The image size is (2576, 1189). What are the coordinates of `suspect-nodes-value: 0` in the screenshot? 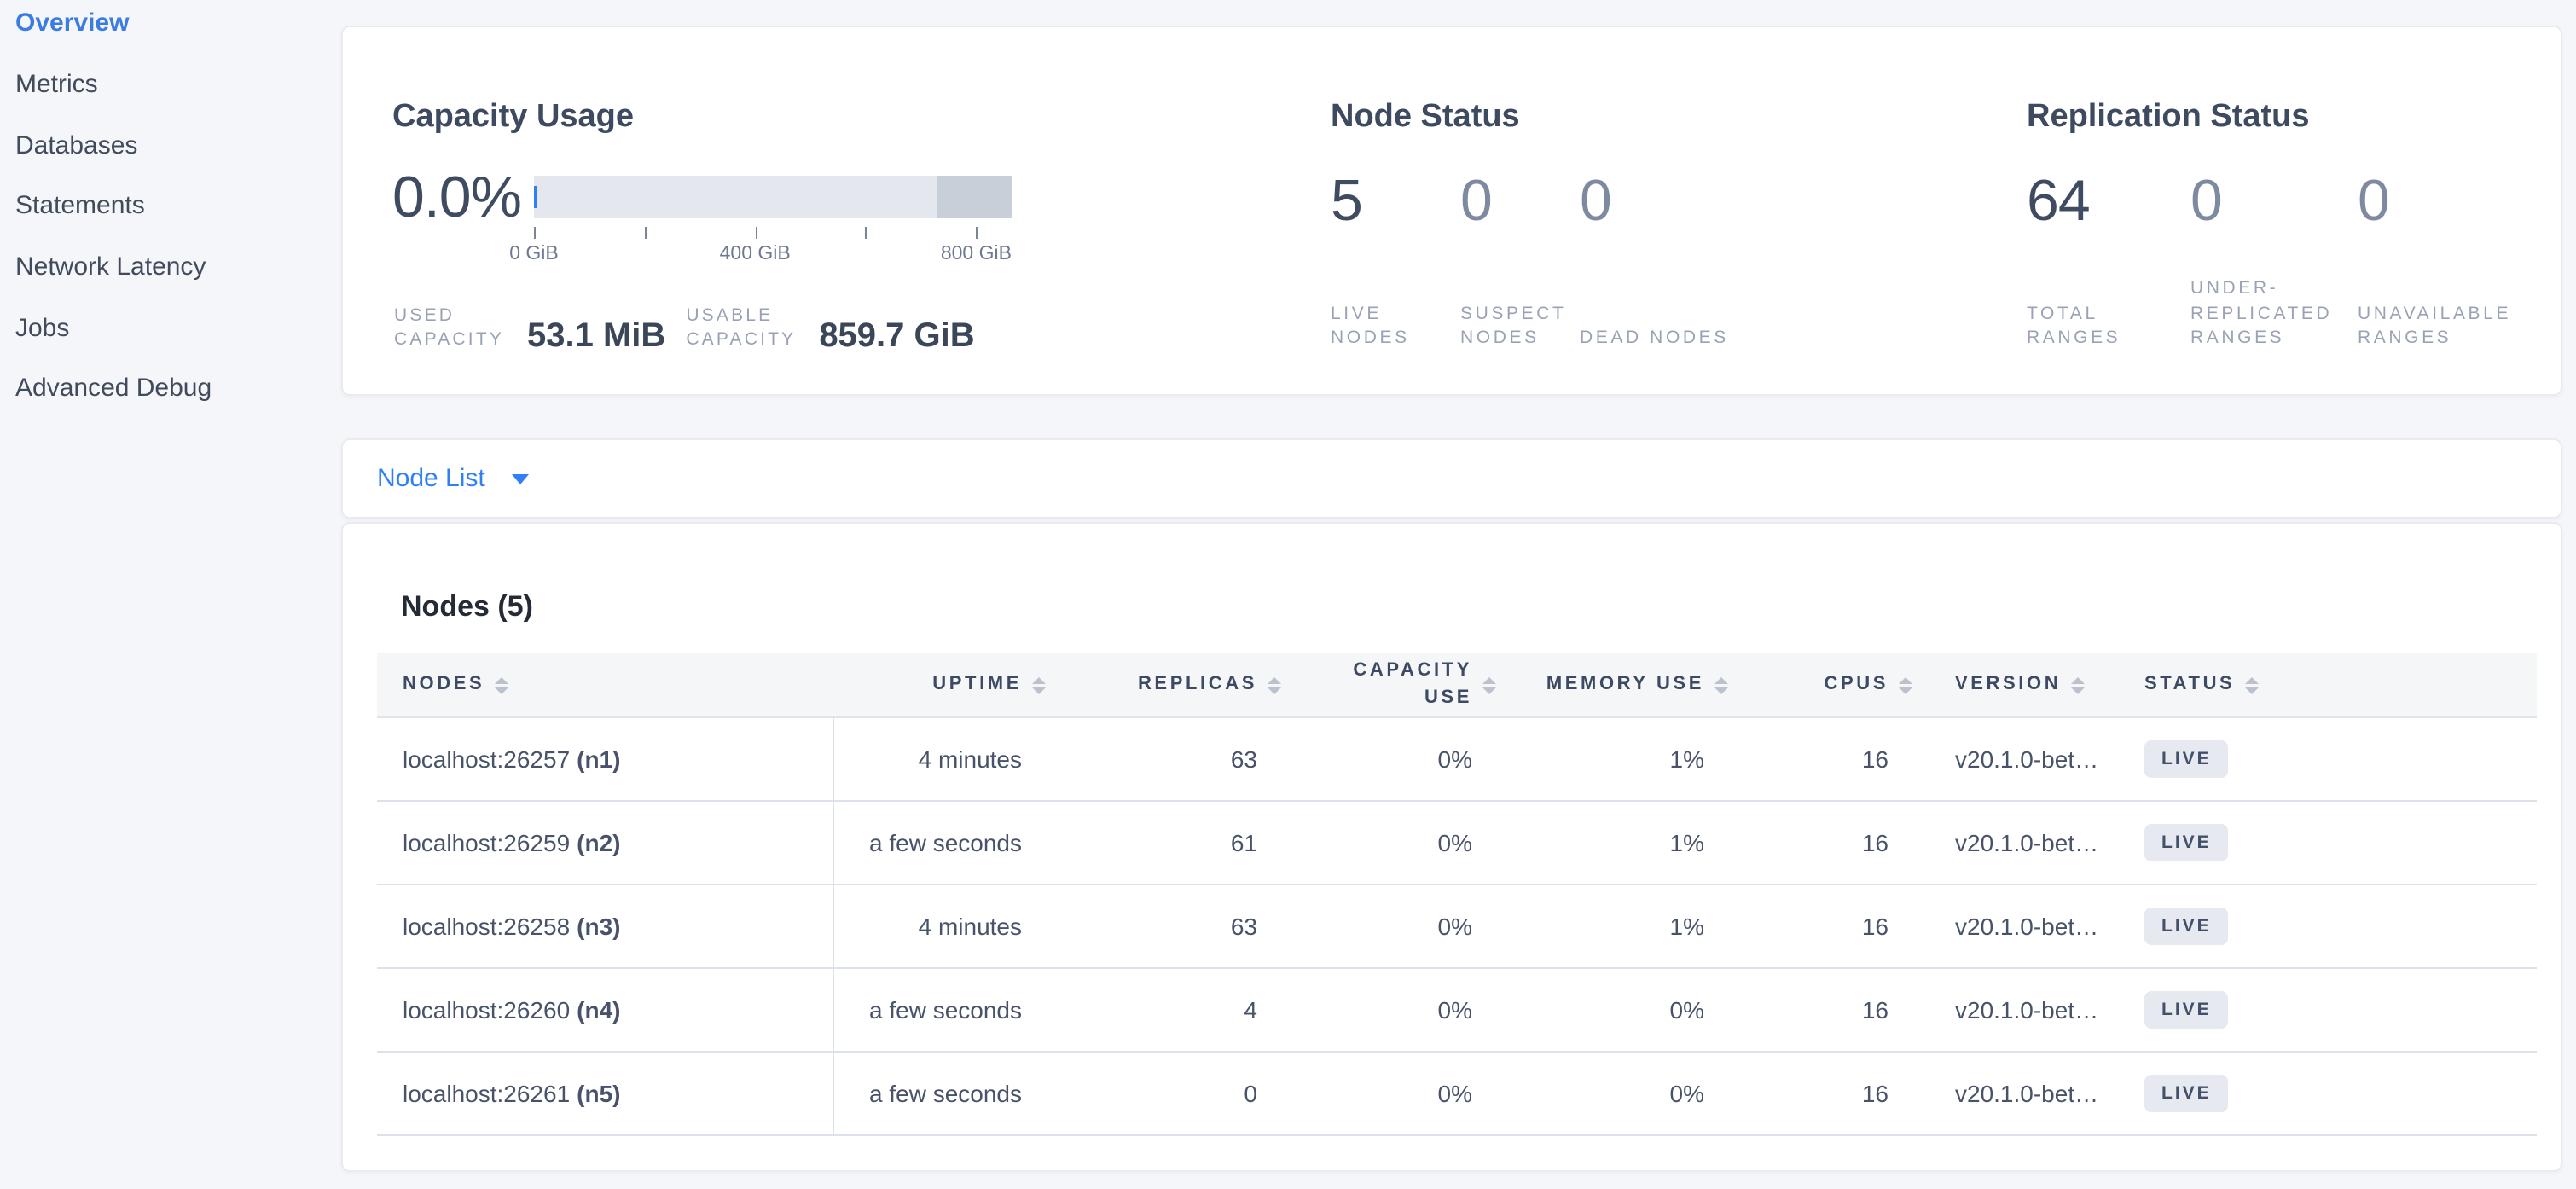 It's located at (1476, 201).